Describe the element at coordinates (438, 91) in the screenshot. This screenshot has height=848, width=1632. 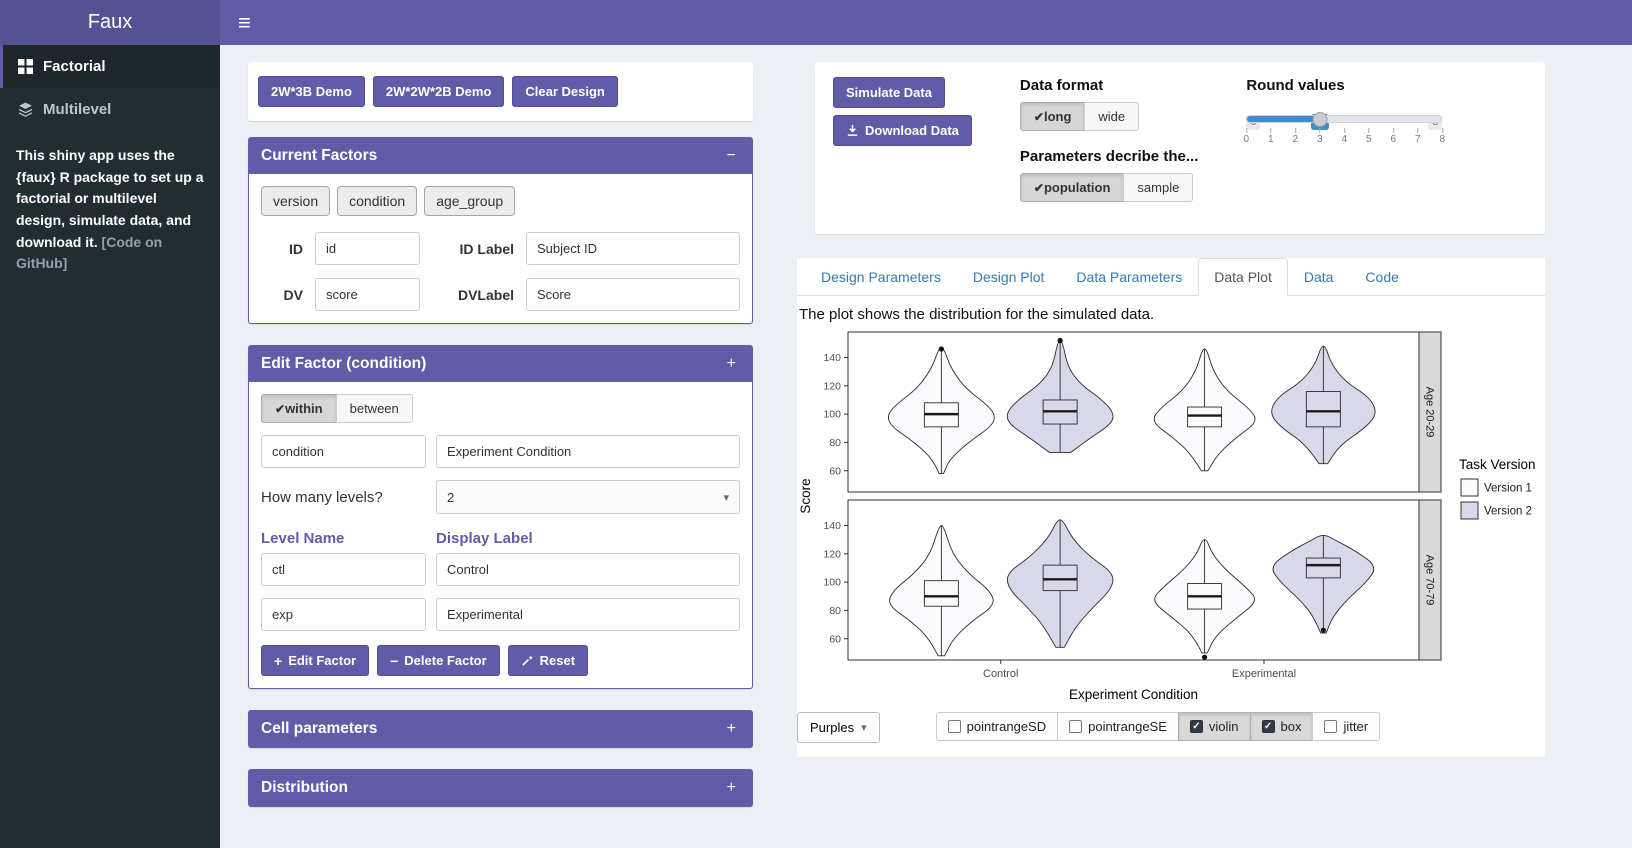
I see `demo-2w2w2b-button: 2W*2W*2B Demo` at that location.